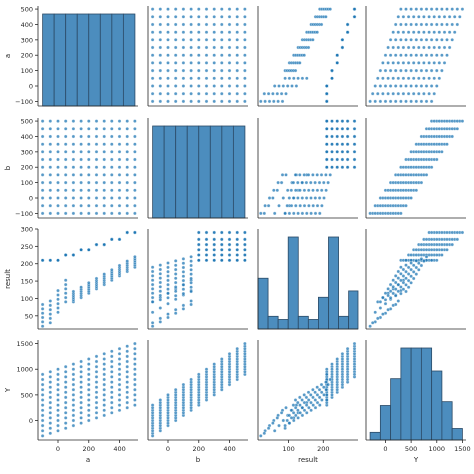  Describe the element at coordinates (198, 460) in the screenshot. I see `x-axis-label: b` at that location.